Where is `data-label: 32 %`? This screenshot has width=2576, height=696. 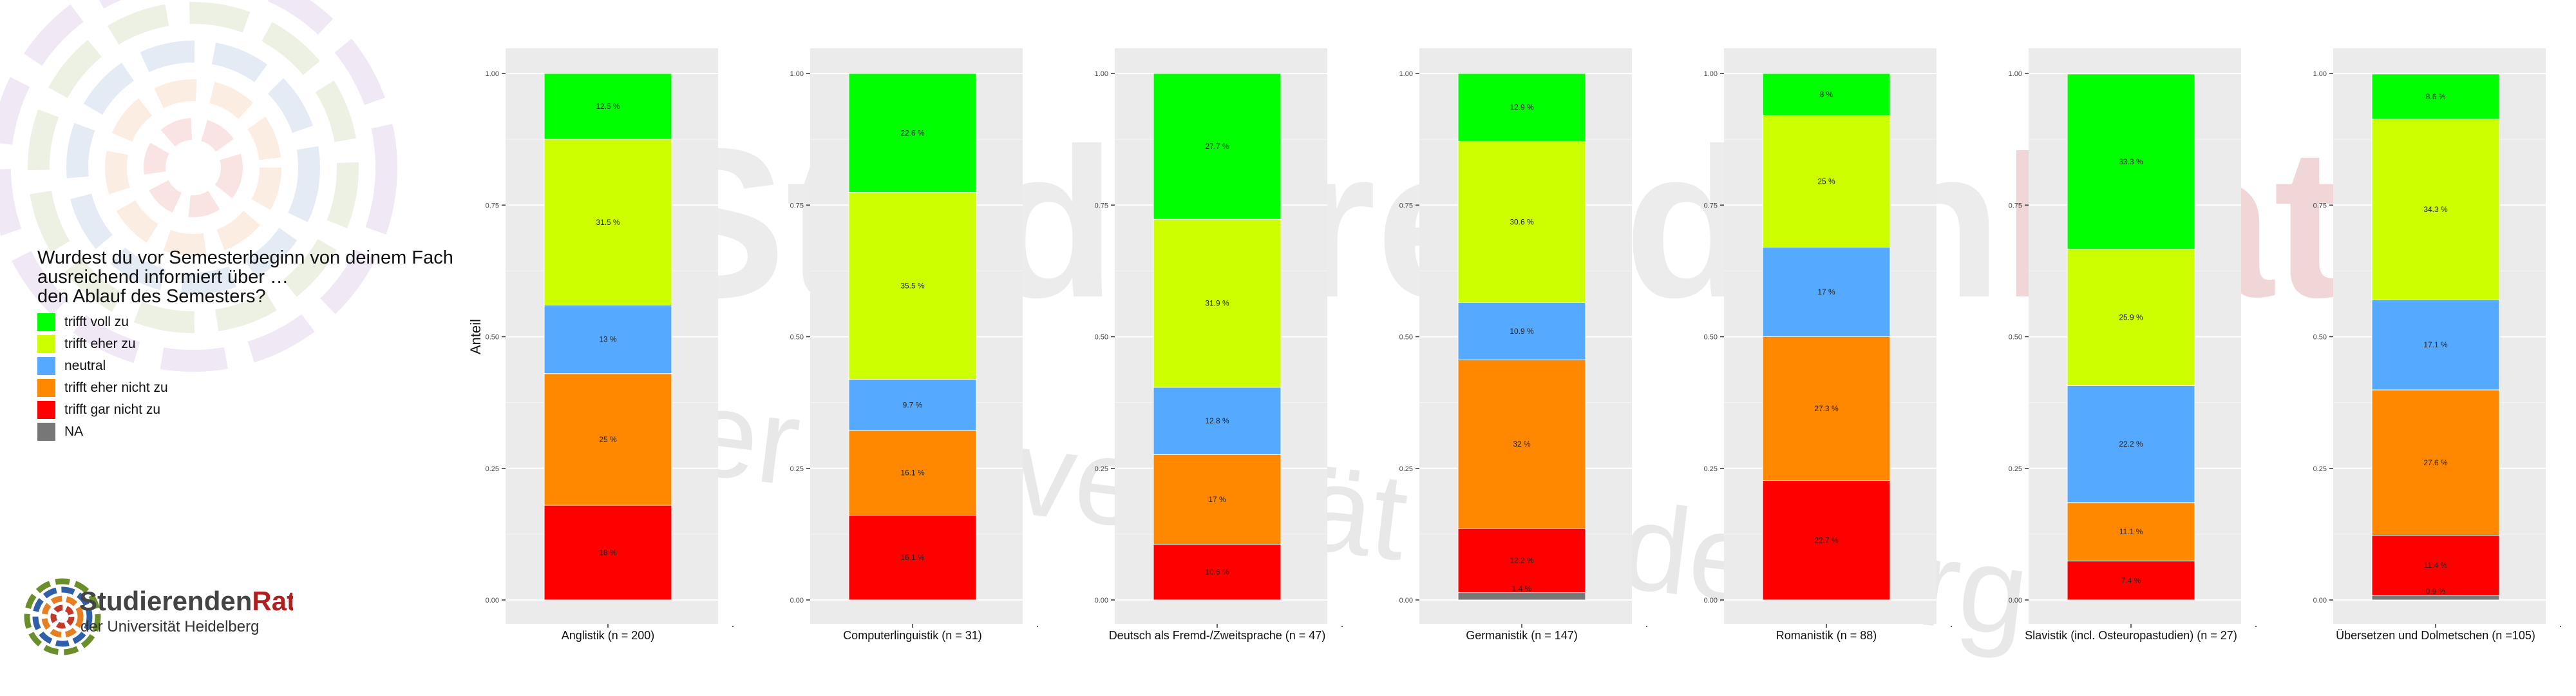
data-label: 32 % is located at coordinates (1522, 444).